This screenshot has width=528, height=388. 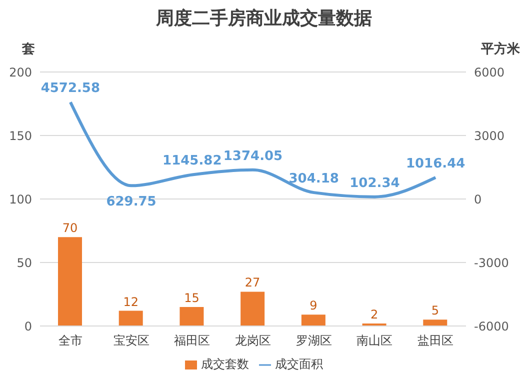 I want to click on data-label: 1145.82, so click(x=192, y=161).